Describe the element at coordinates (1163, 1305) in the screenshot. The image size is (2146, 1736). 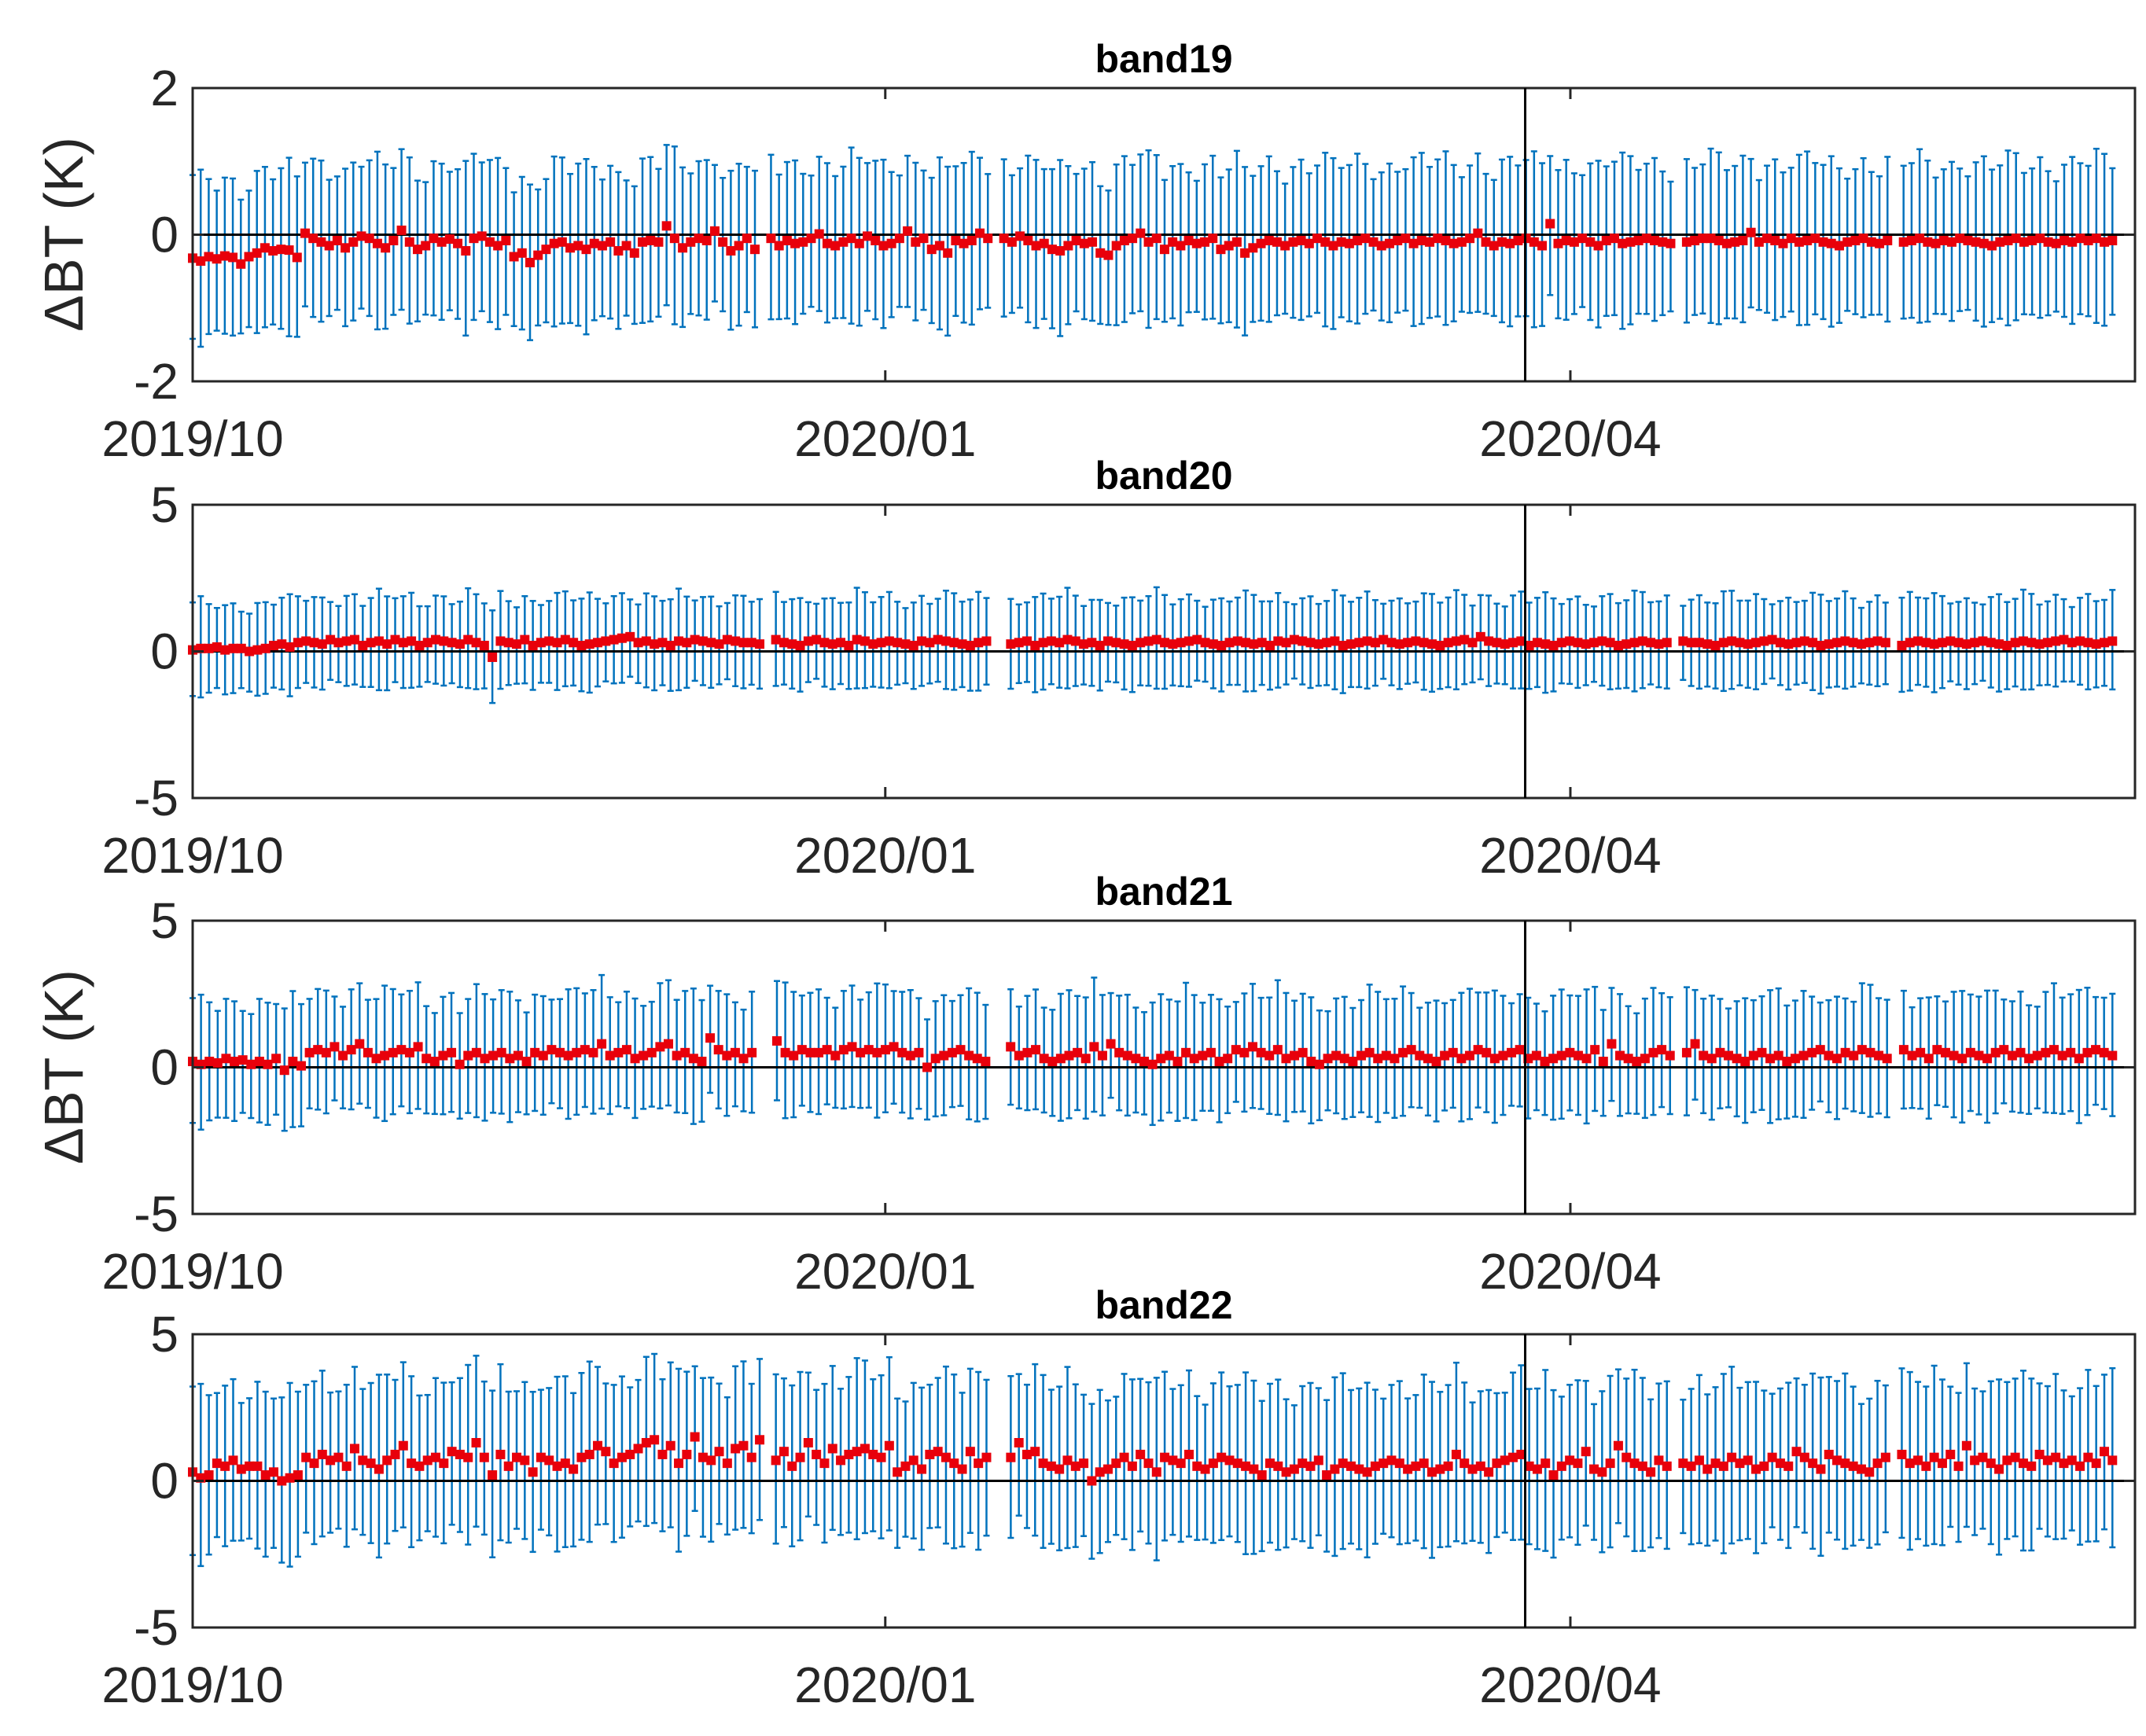
I see `panel-title: band22` at that location.